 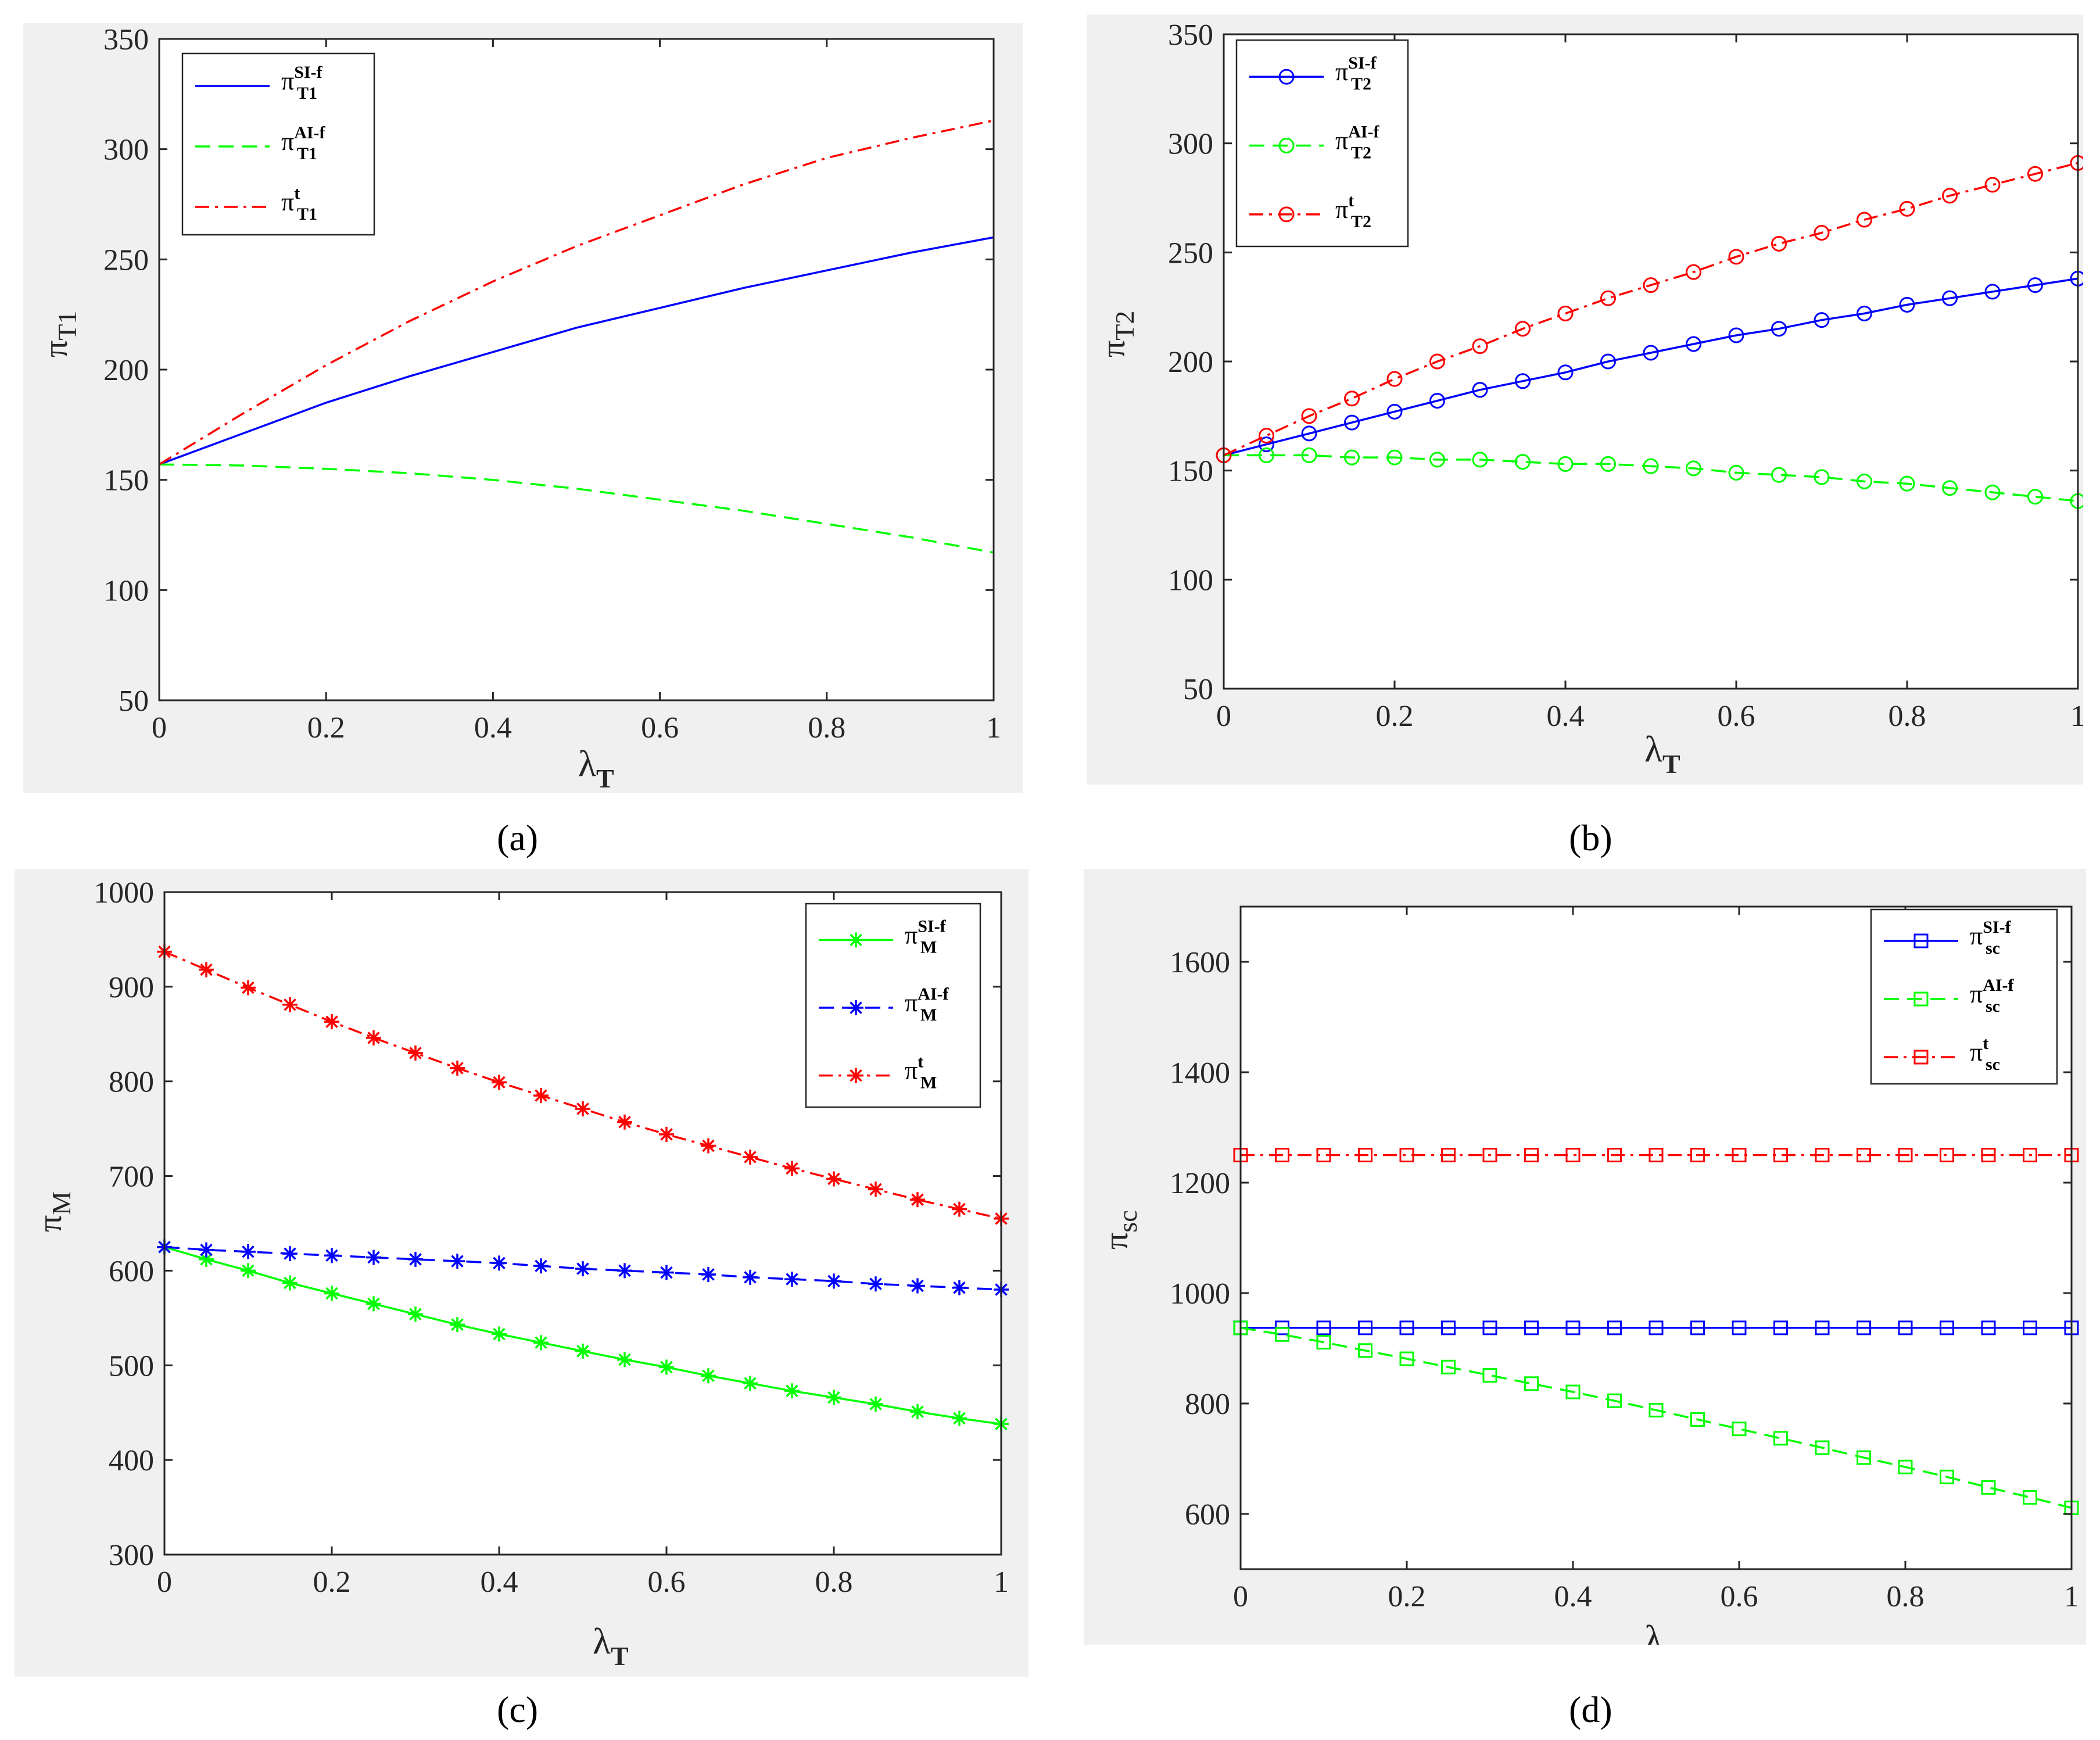 What do you see at coordinates (1993, 1064) in the screenshot?
I see `legend-label-t-sub: sc` at bounding box center [1993, 1064].